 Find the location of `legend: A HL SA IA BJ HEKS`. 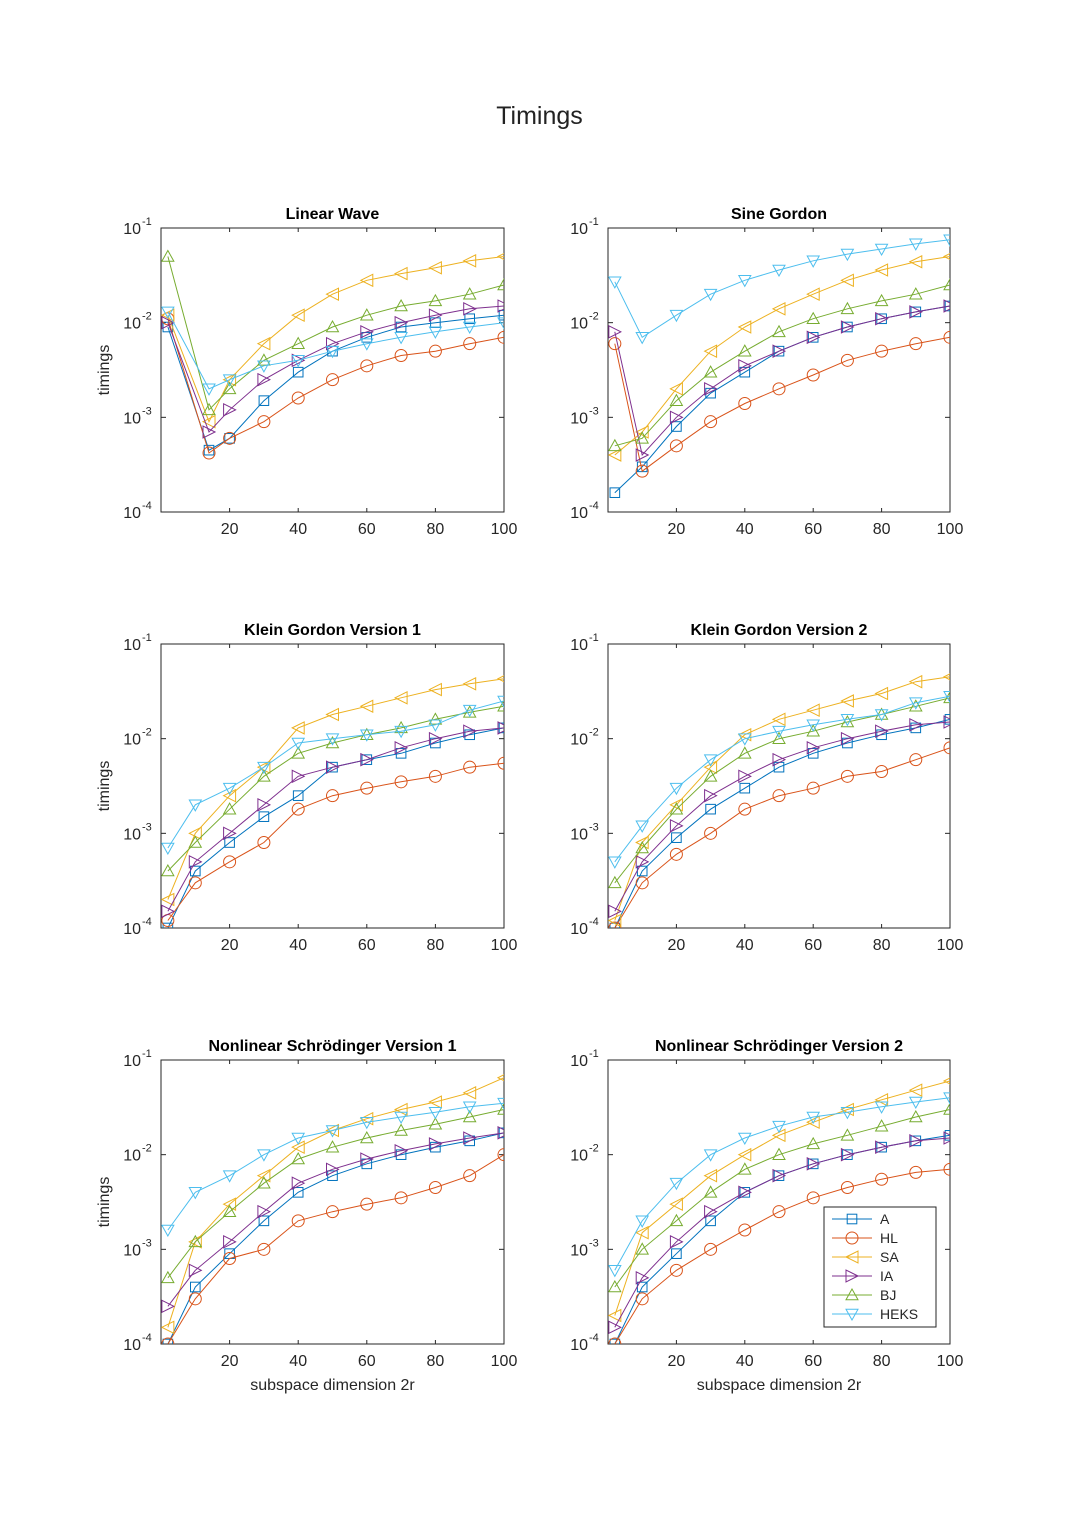

legend: A HL SA IA BJ HEKS is located at coordinates (880, 1267).